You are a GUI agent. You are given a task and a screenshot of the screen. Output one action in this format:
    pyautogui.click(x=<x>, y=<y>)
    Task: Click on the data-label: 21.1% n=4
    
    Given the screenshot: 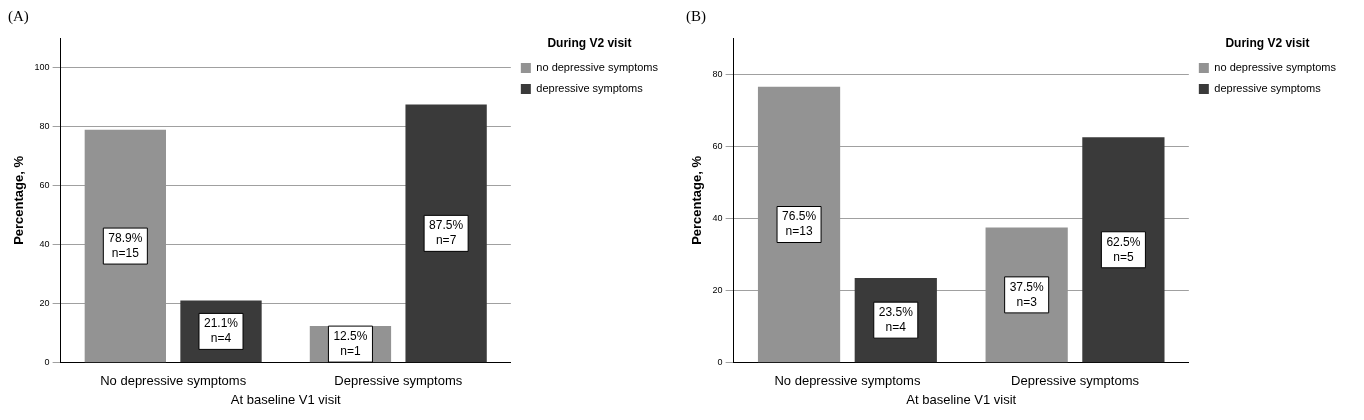 What is the action you would take?
    pyautogui.click(x=221, y=331)
    